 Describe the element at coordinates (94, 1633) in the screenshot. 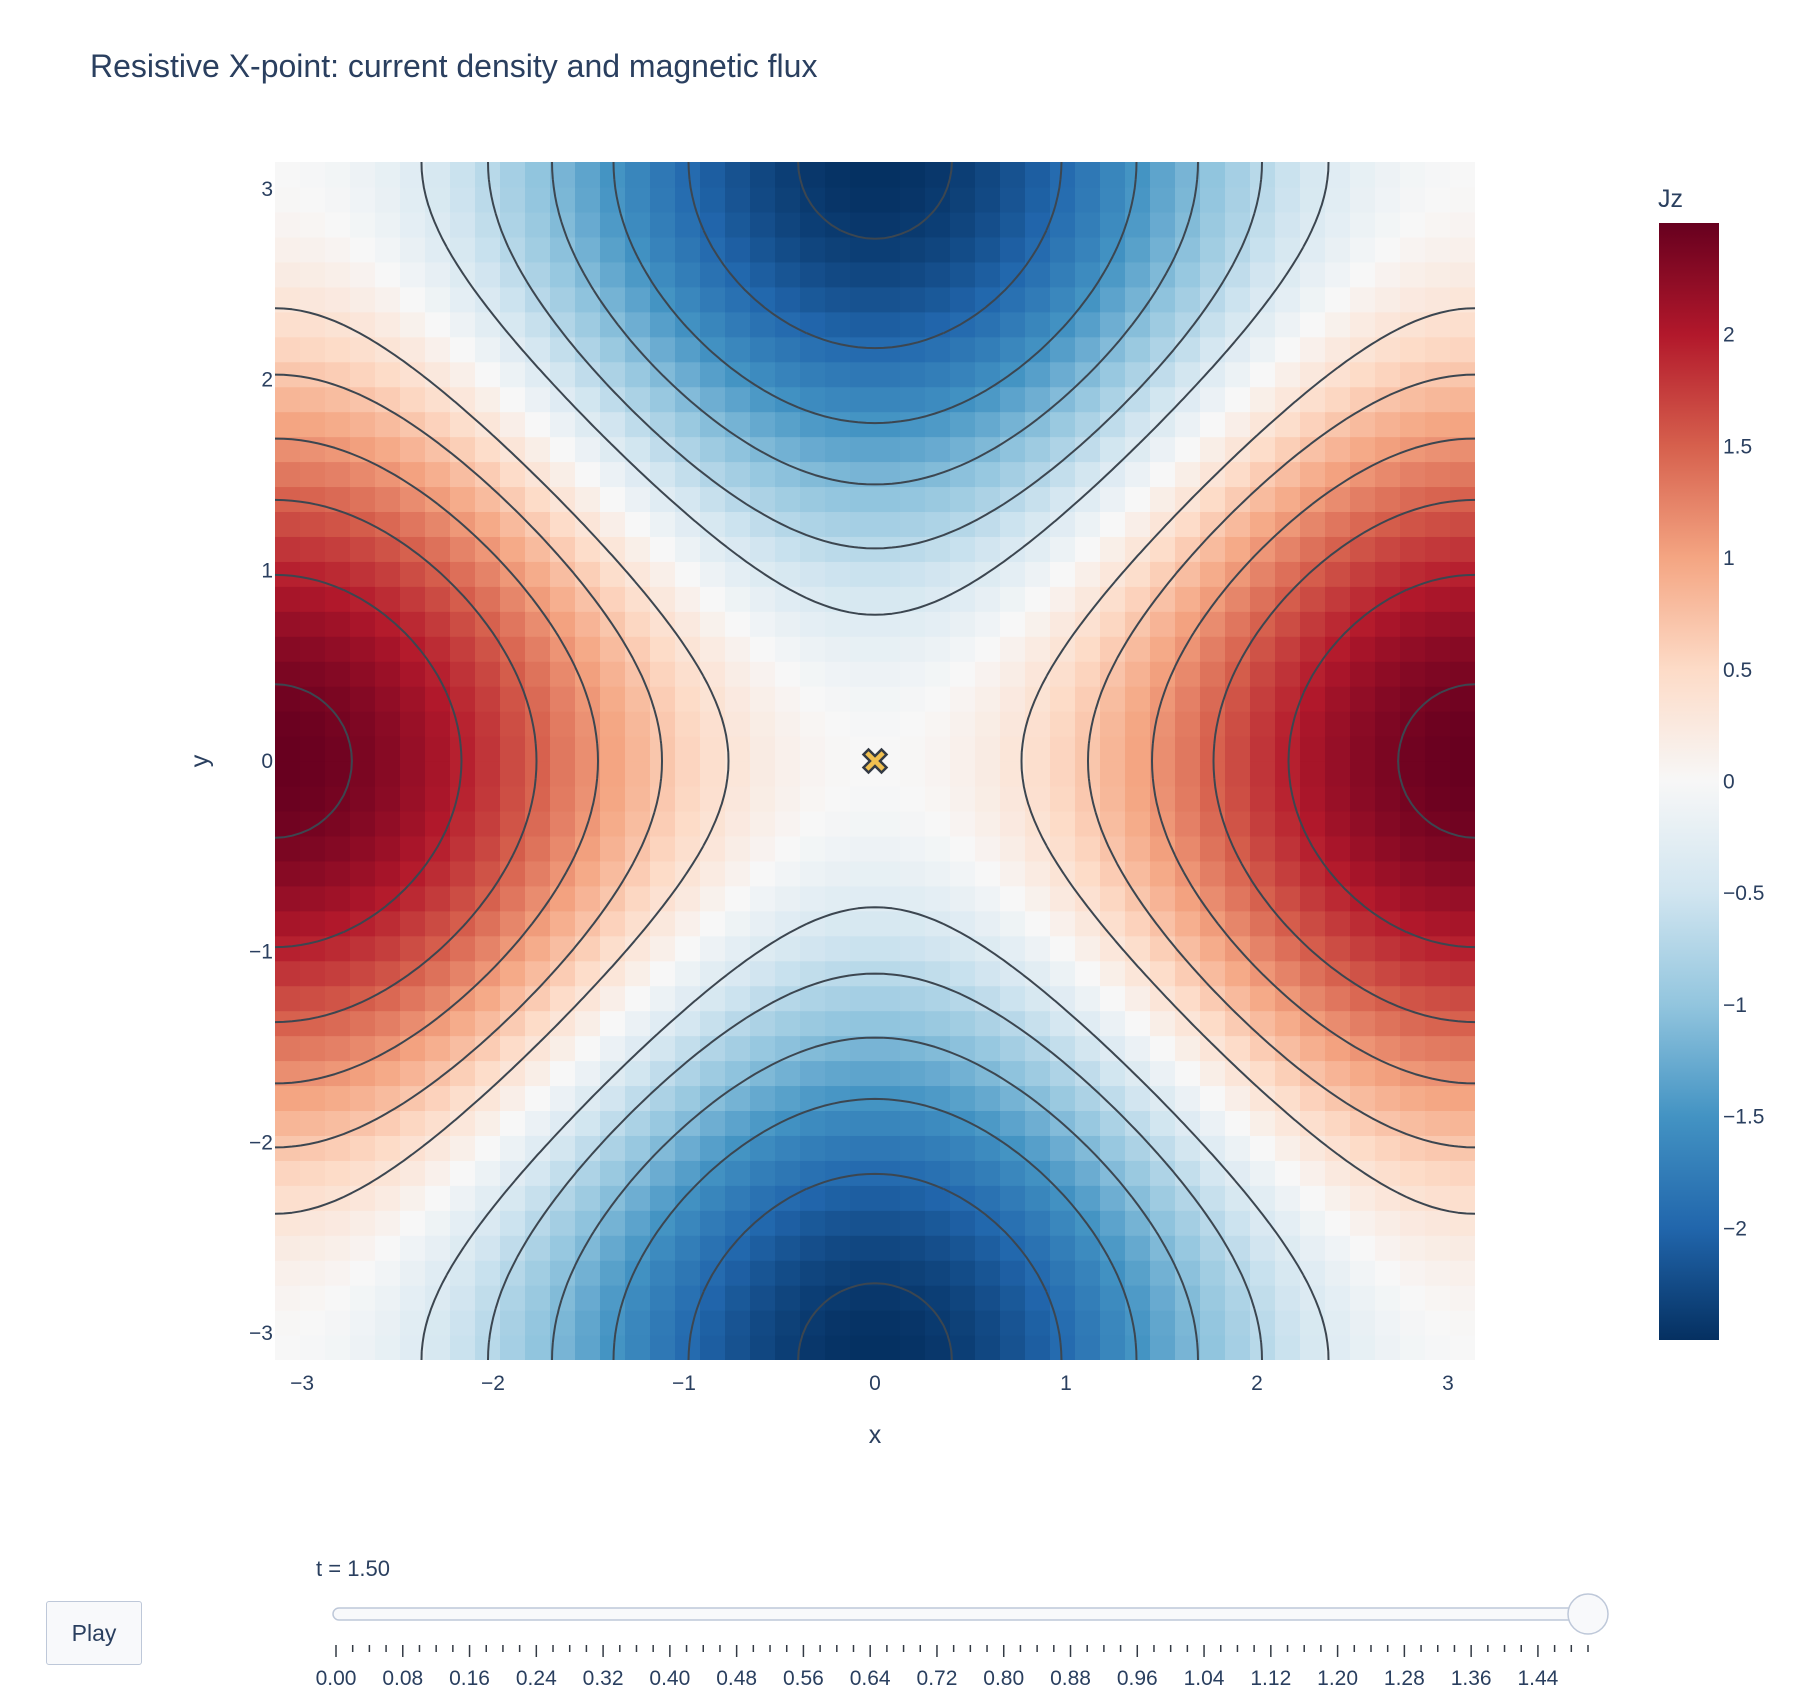

I see `play-button: Play` at that location.